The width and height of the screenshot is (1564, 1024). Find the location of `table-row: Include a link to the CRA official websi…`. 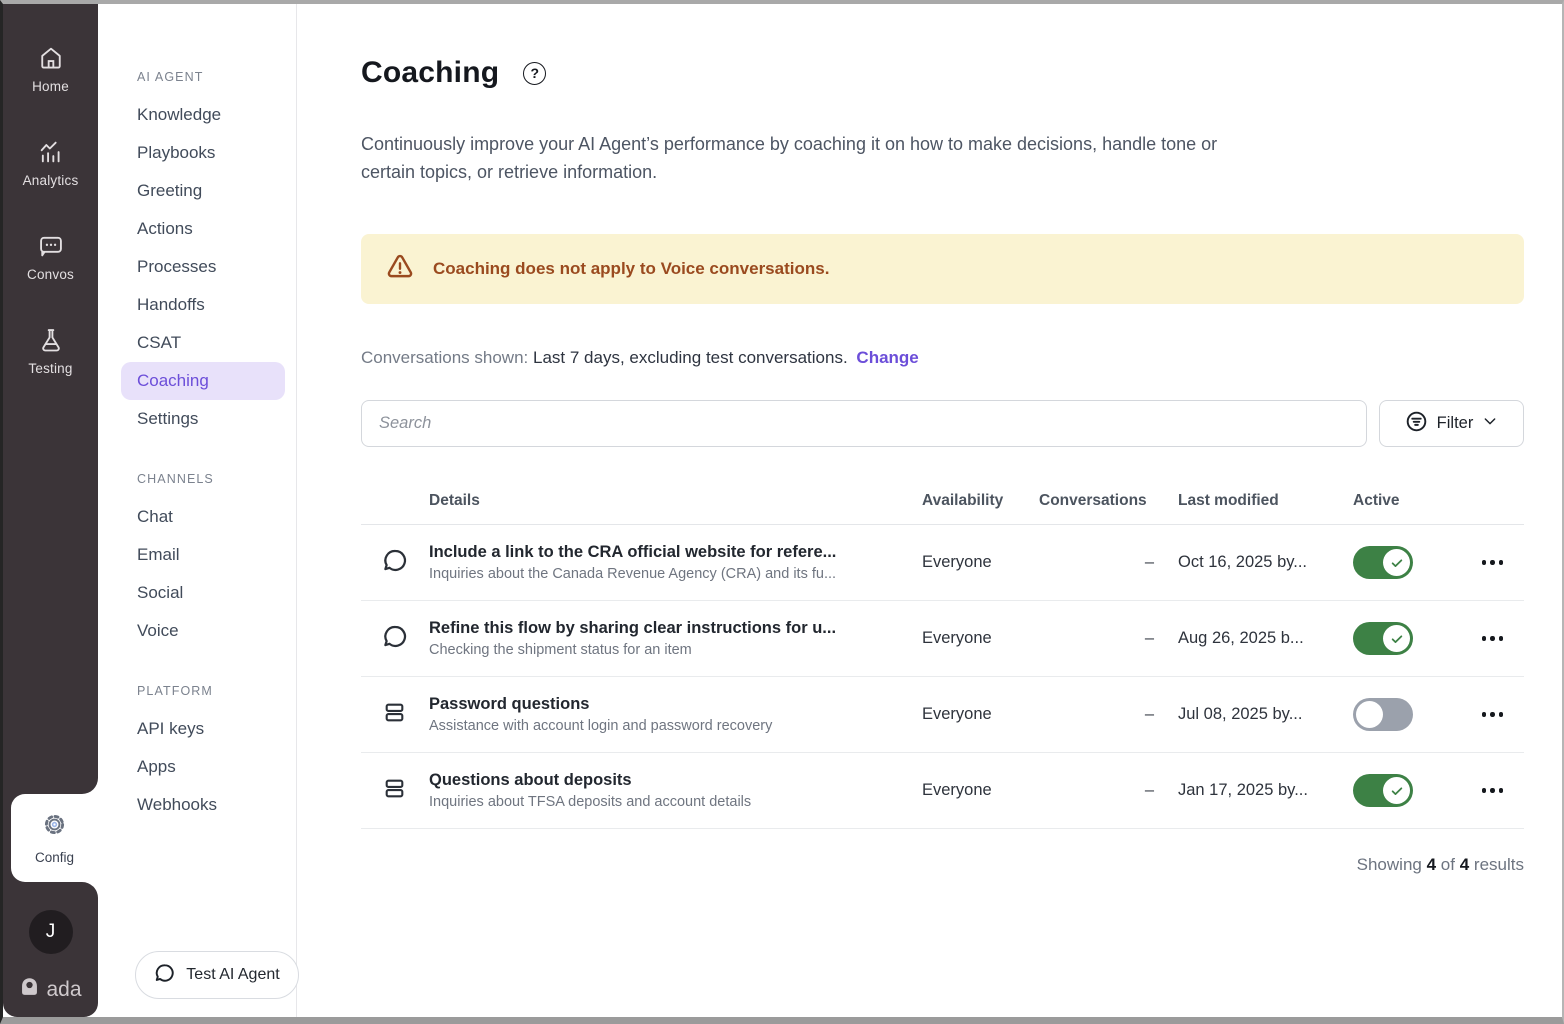

table-row: Include a link to the CRA official websi… is located at coordinates (942, 563).